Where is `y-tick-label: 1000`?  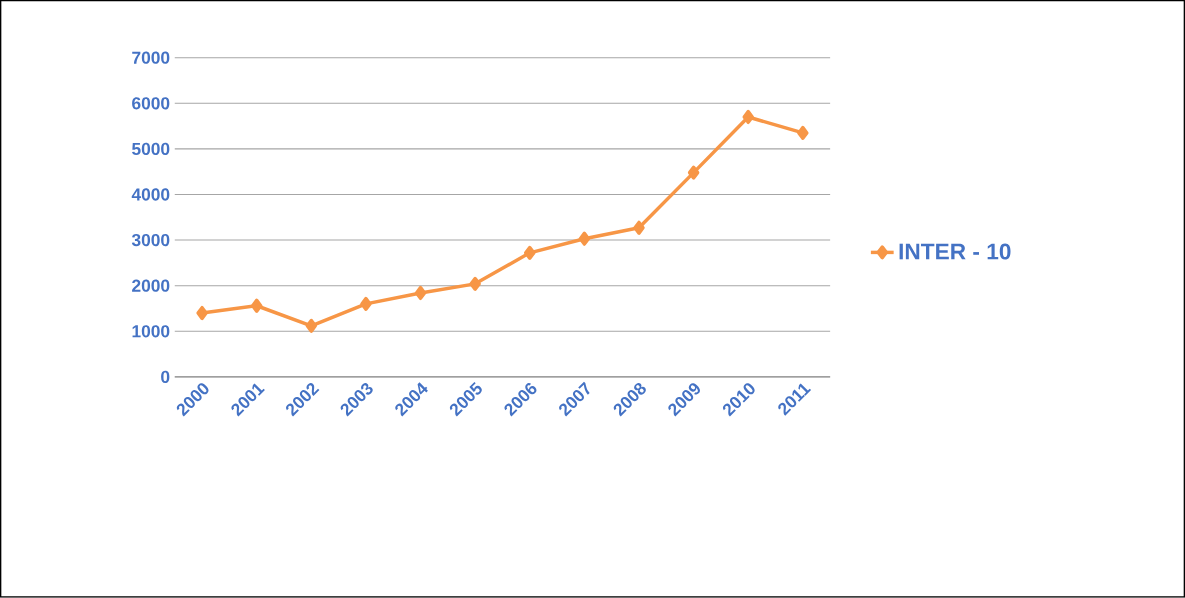
y-tick-label: 1000 is located at coordinates (151, 331).